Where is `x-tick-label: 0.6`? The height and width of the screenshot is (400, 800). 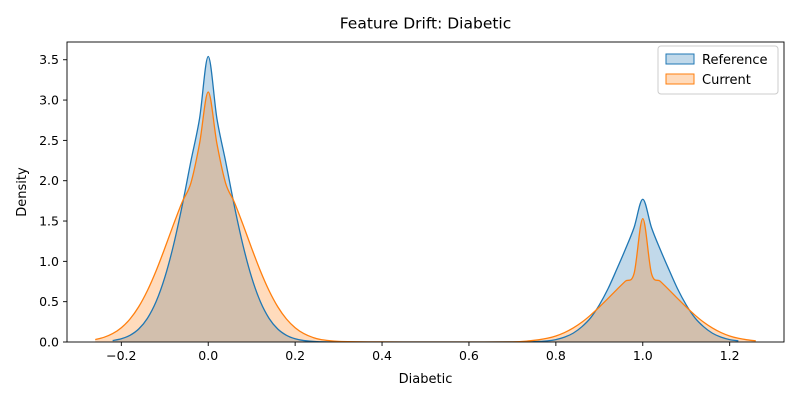 x-tick-label: 0.6 is located at coordinates (469, 355).